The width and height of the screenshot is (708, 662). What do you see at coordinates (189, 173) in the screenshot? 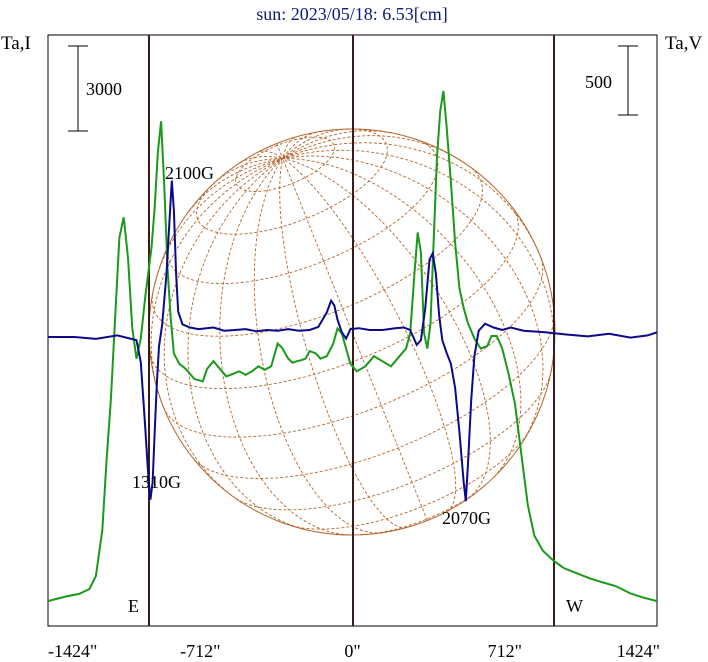
I see `annotation-2100g: 2100G` at bounding box center [189, 173].